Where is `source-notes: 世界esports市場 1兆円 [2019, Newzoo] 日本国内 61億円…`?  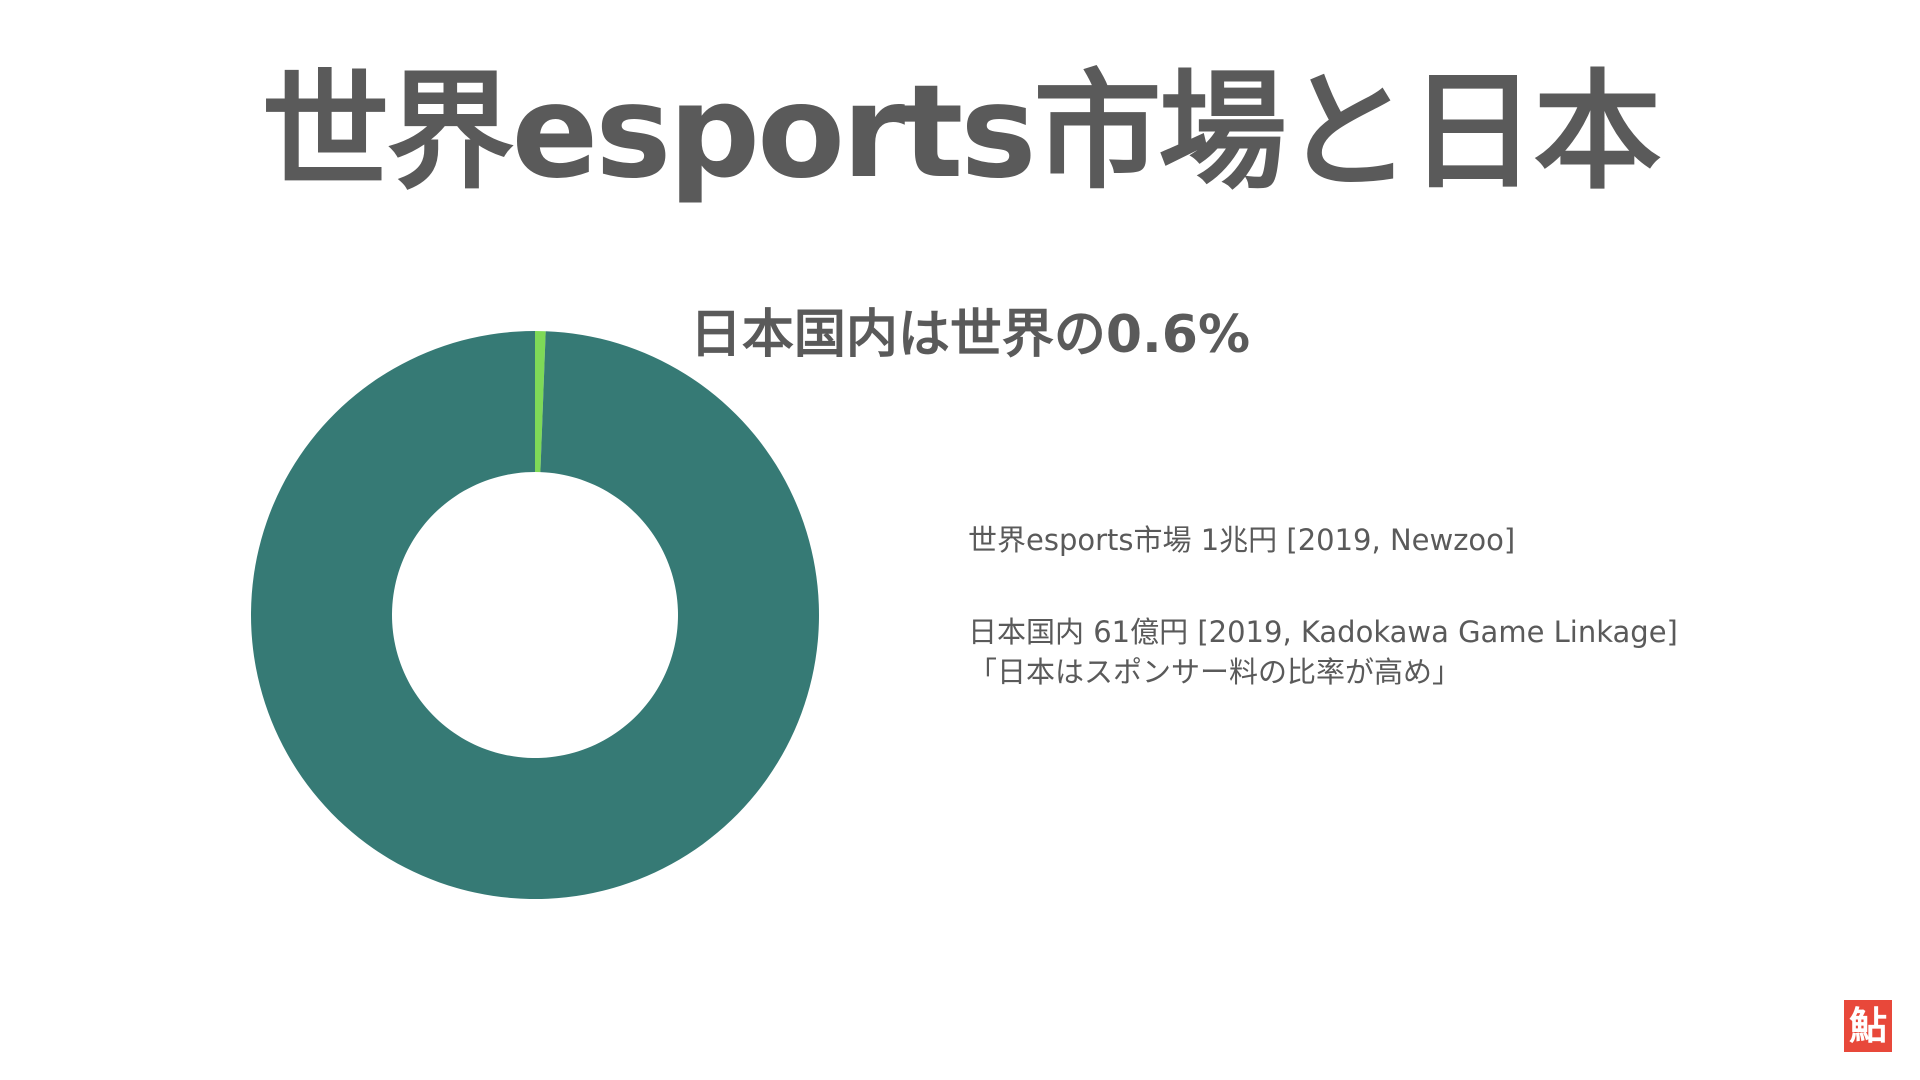 source-notes: 世界esports市場 1兆円 [2019, Newzoo] 日本国内 61億円… is located at coordinates (1418, 606).